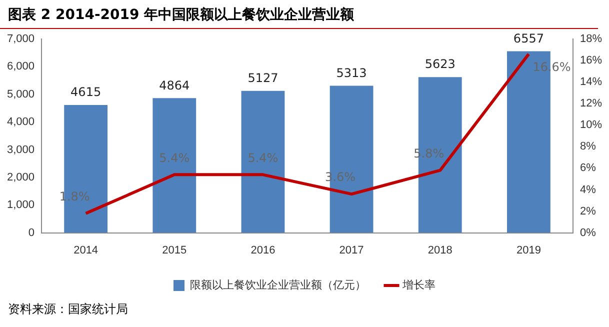  Describe the element at coordinates (591, 39) in the screenshot. I see `y2-tick-label: 18%` at that location.